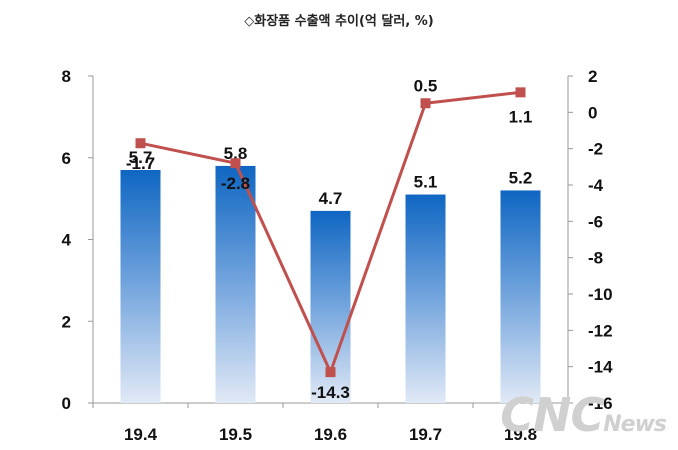  Describe the element at coordinates (596, 185) in the screenshot. I see `y-tick-label-right: -4` at that location.